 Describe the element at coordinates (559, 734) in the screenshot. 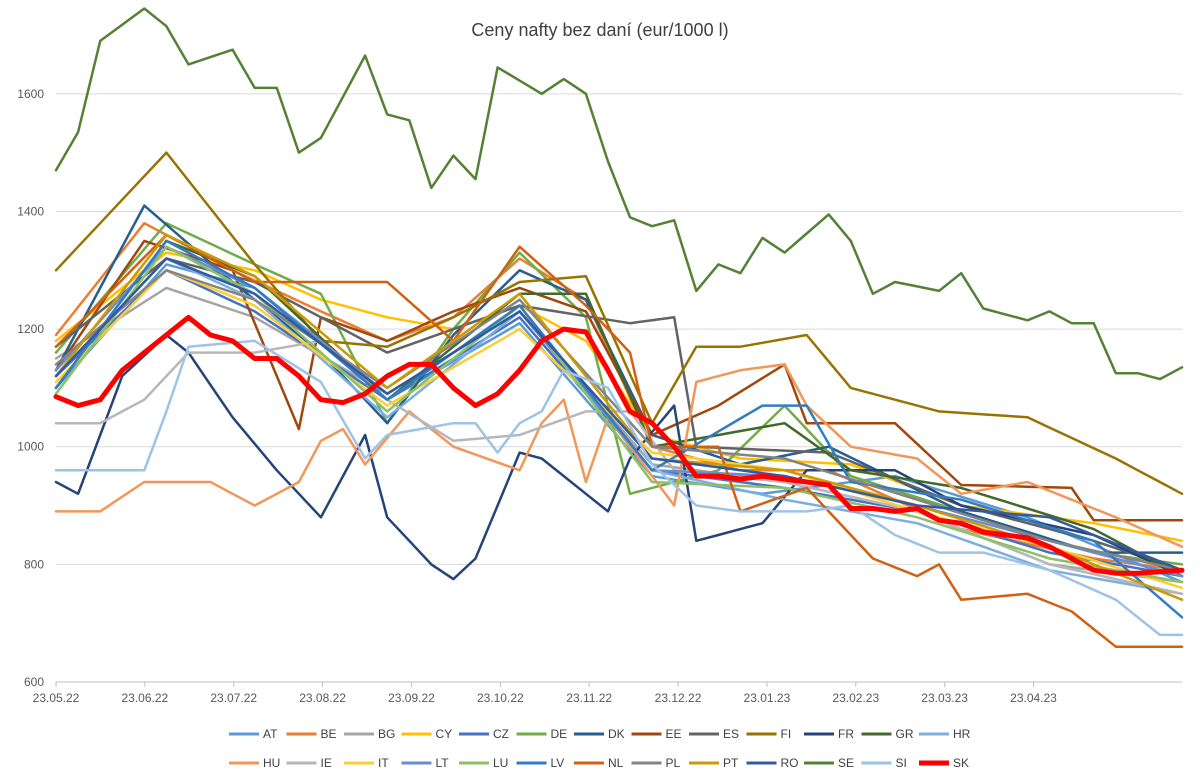

I see `legend-label-de: DE` at that location.